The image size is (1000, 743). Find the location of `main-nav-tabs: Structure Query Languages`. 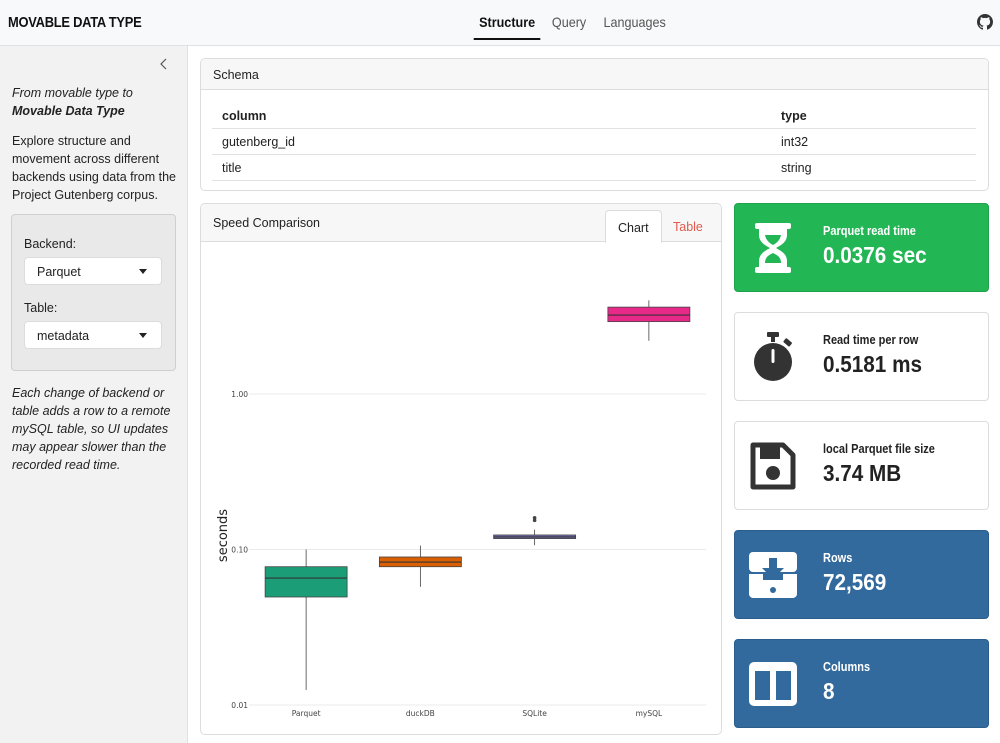

main-nav-tabs: Structure Query Languages is located at coordinates (573, 23).